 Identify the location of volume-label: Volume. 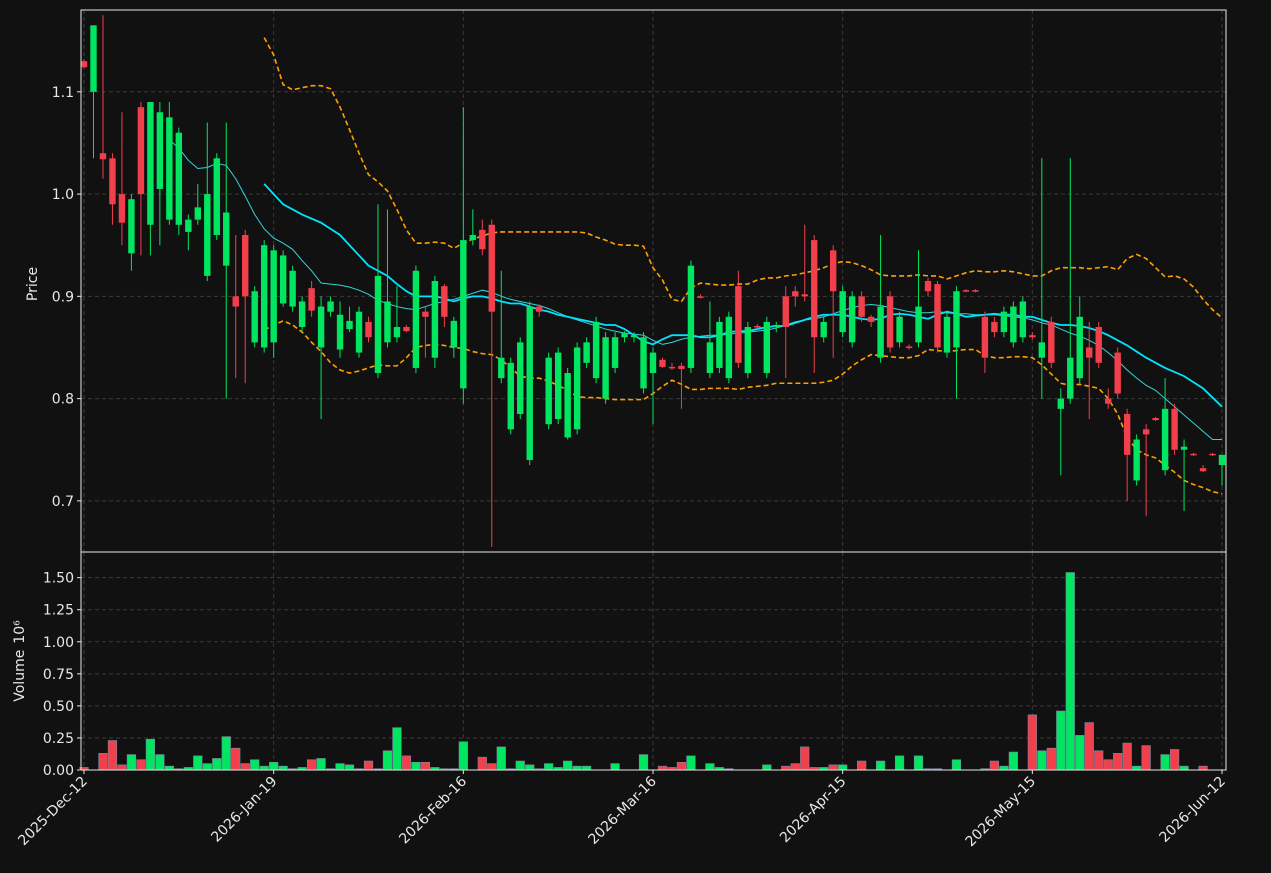
(20, 676).